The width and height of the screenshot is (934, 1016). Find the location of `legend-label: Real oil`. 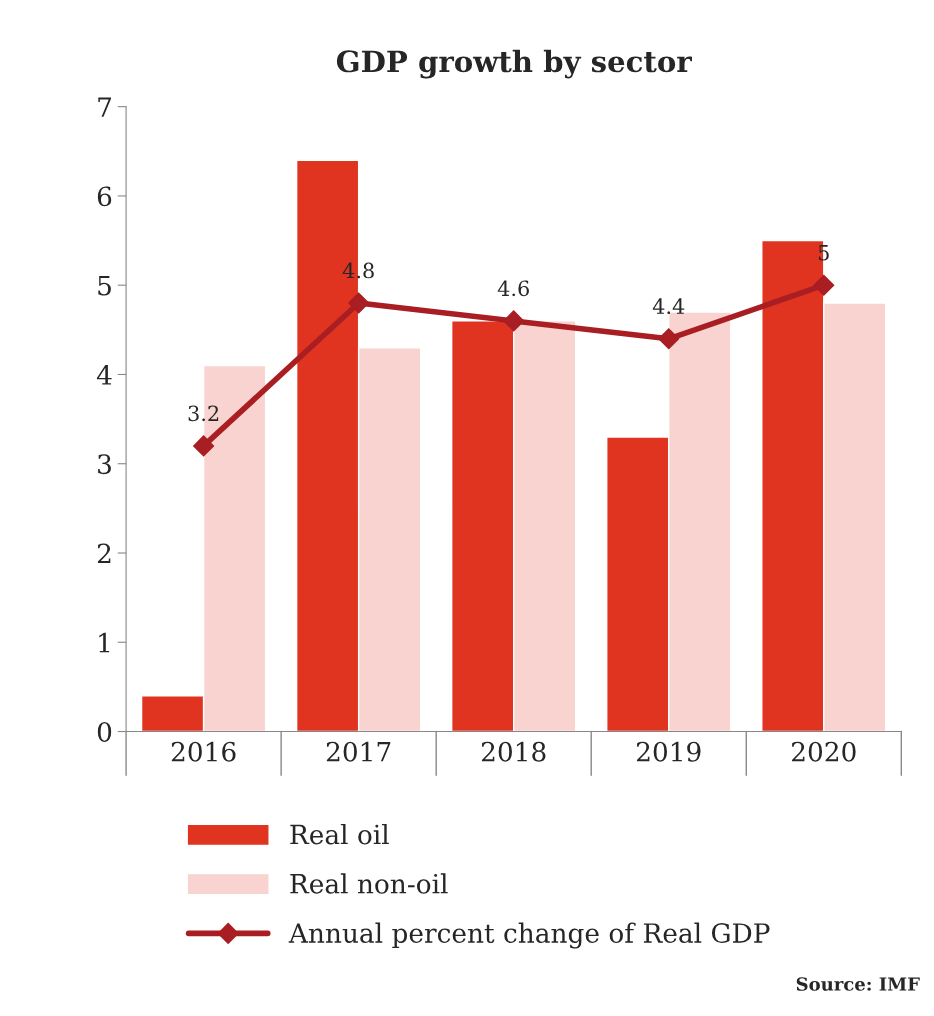

legend-label: Real oil is located at coordinates (339, 834).